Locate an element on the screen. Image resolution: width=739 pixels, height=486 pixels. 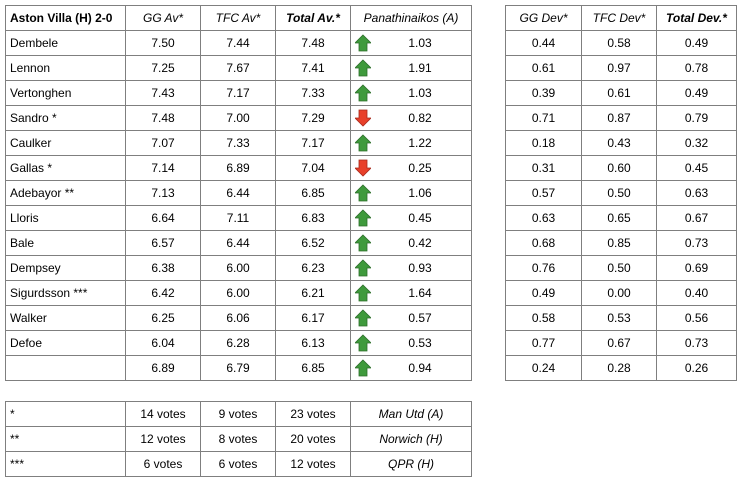
rating-cell: 6.00 is located at coordinates (238, 268).